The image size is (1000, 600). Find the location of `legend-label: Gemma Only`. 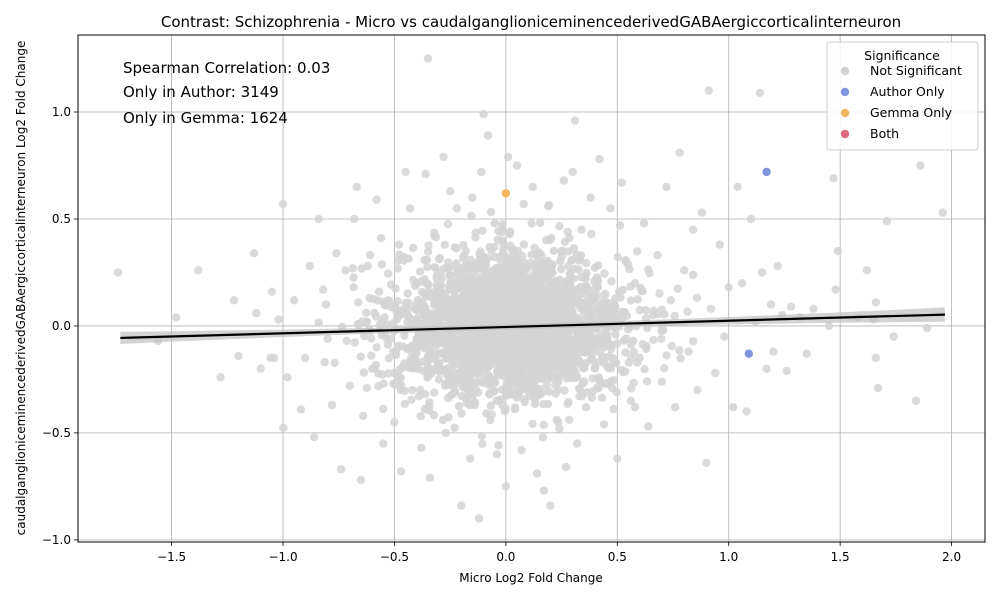

legend-label: Gemma Only is located at coordinates (911, 112).